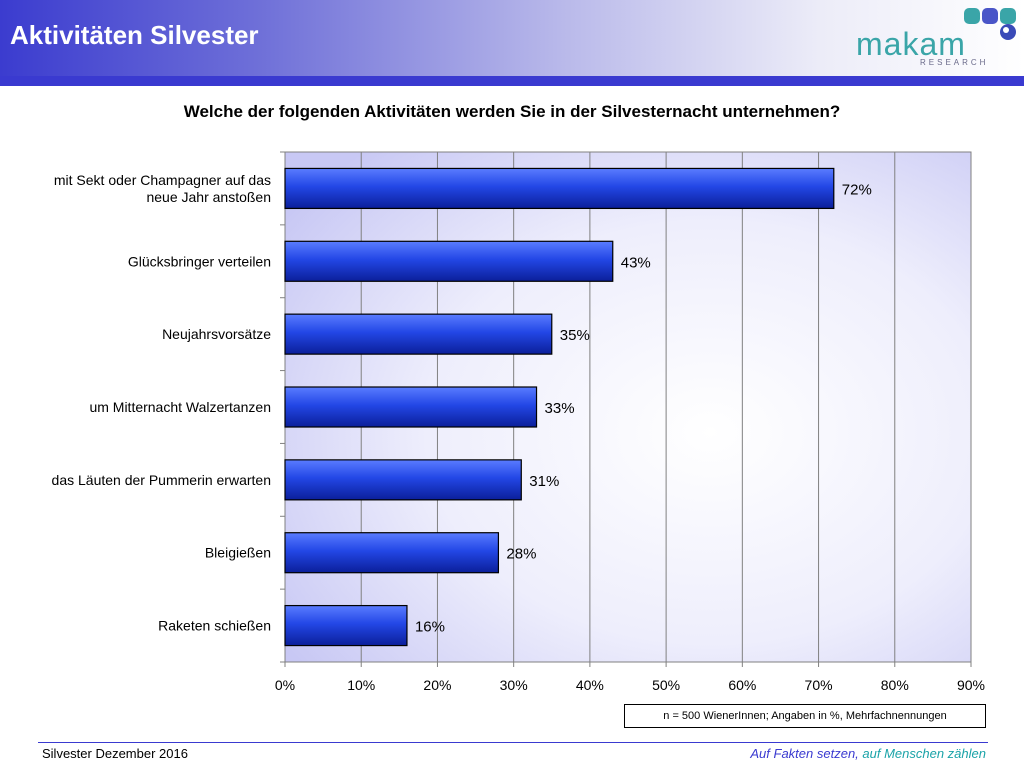 Image resolution: width=1024 pixels, height=768 pixels. Describe the element at coordinates (857, 189) in the screenshot. I see `data-label: 72%` at that location.